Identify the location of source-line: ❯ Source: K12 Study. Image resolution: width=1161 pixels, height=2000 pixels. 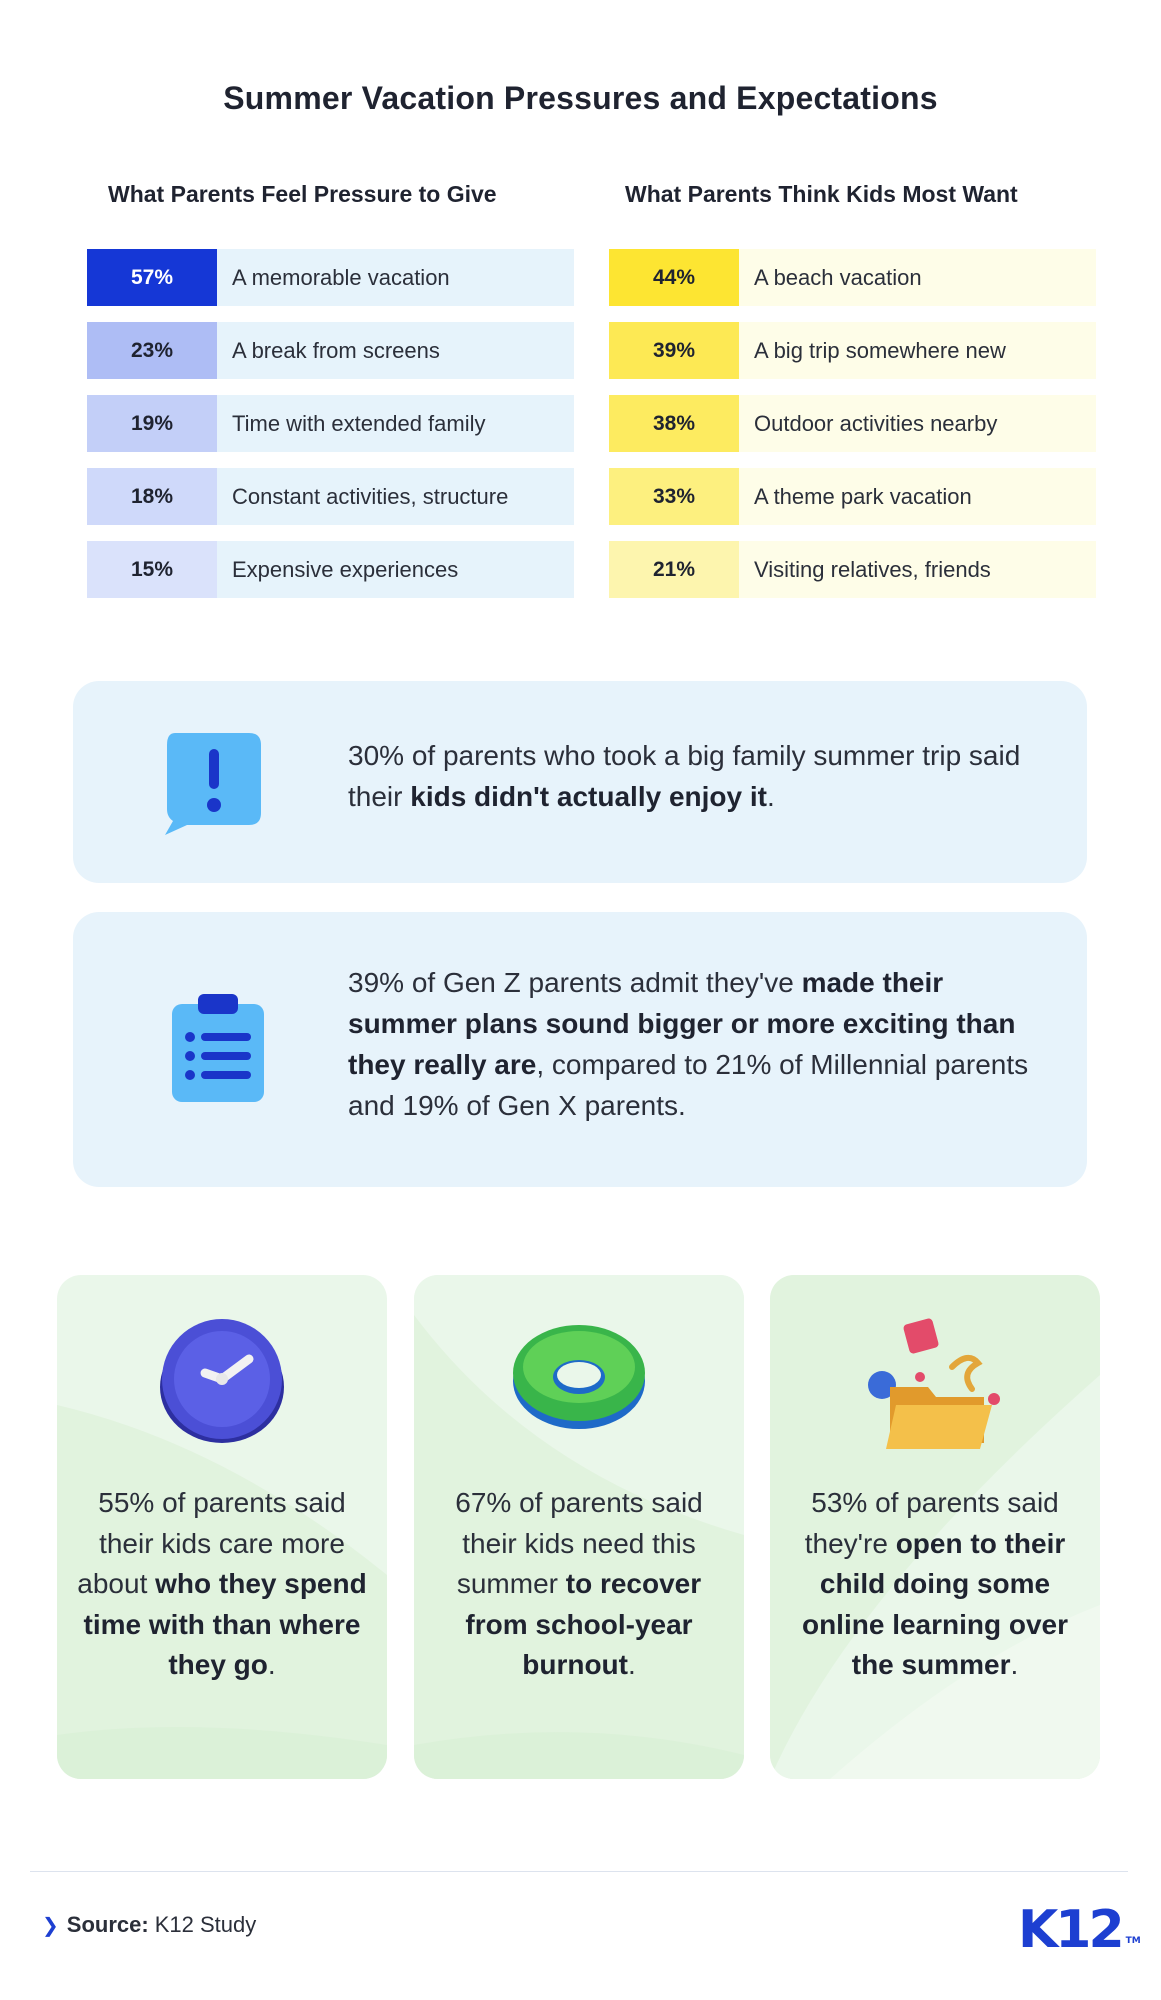
(149, 1925).